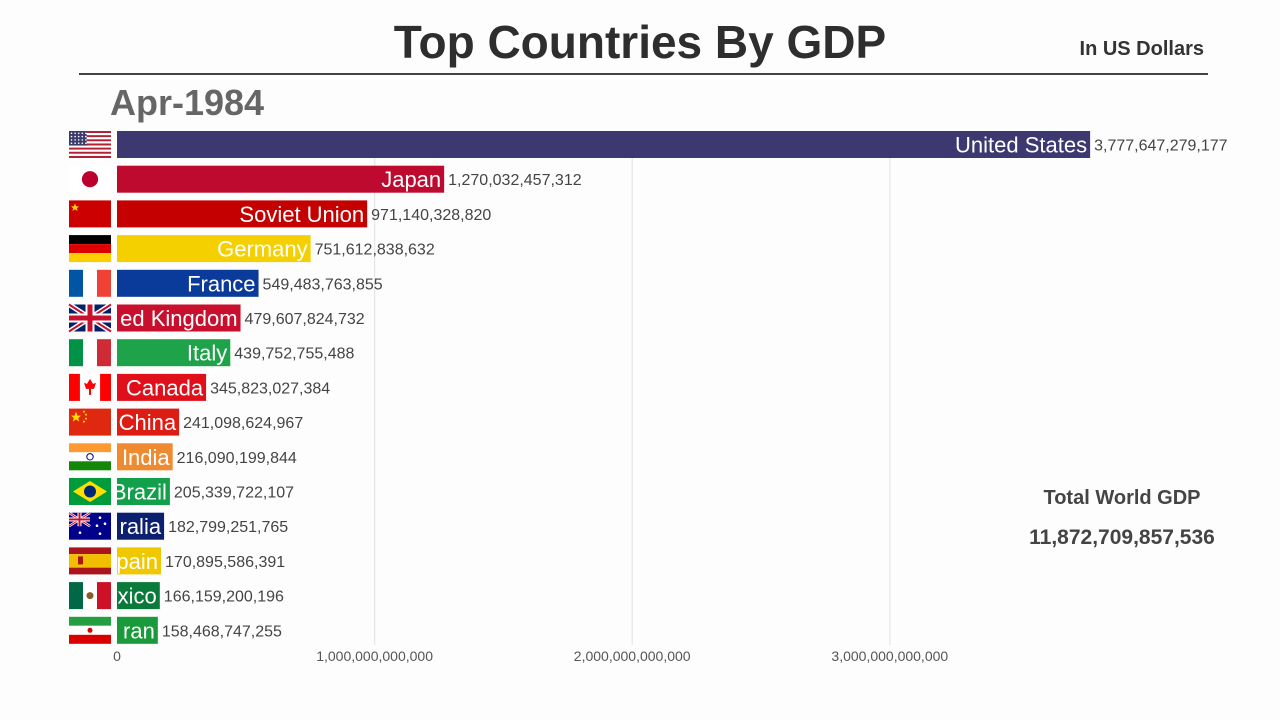 This screenshot has width=1280, height=720. I want to click on bar-label-india: India, so click(146, 457).